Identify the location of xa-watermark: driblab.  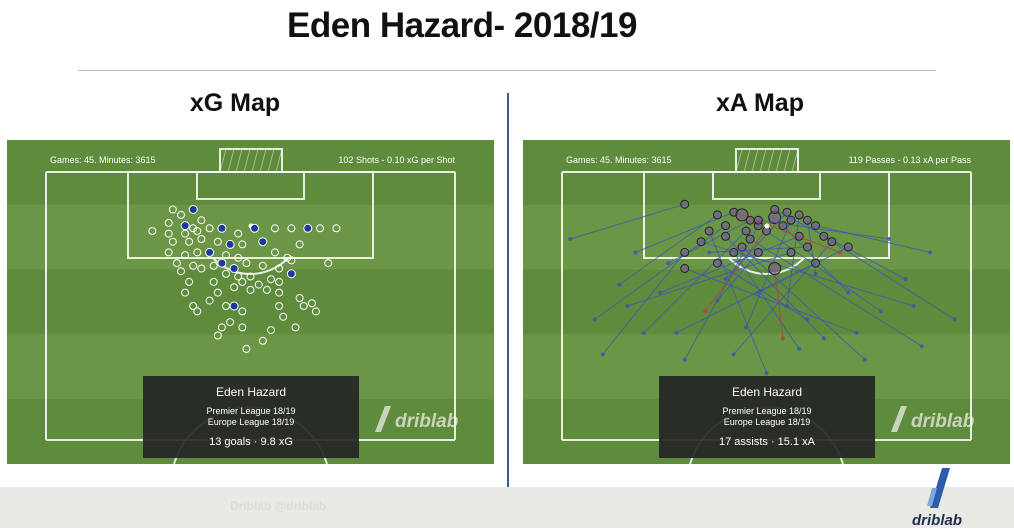
(943, 421).